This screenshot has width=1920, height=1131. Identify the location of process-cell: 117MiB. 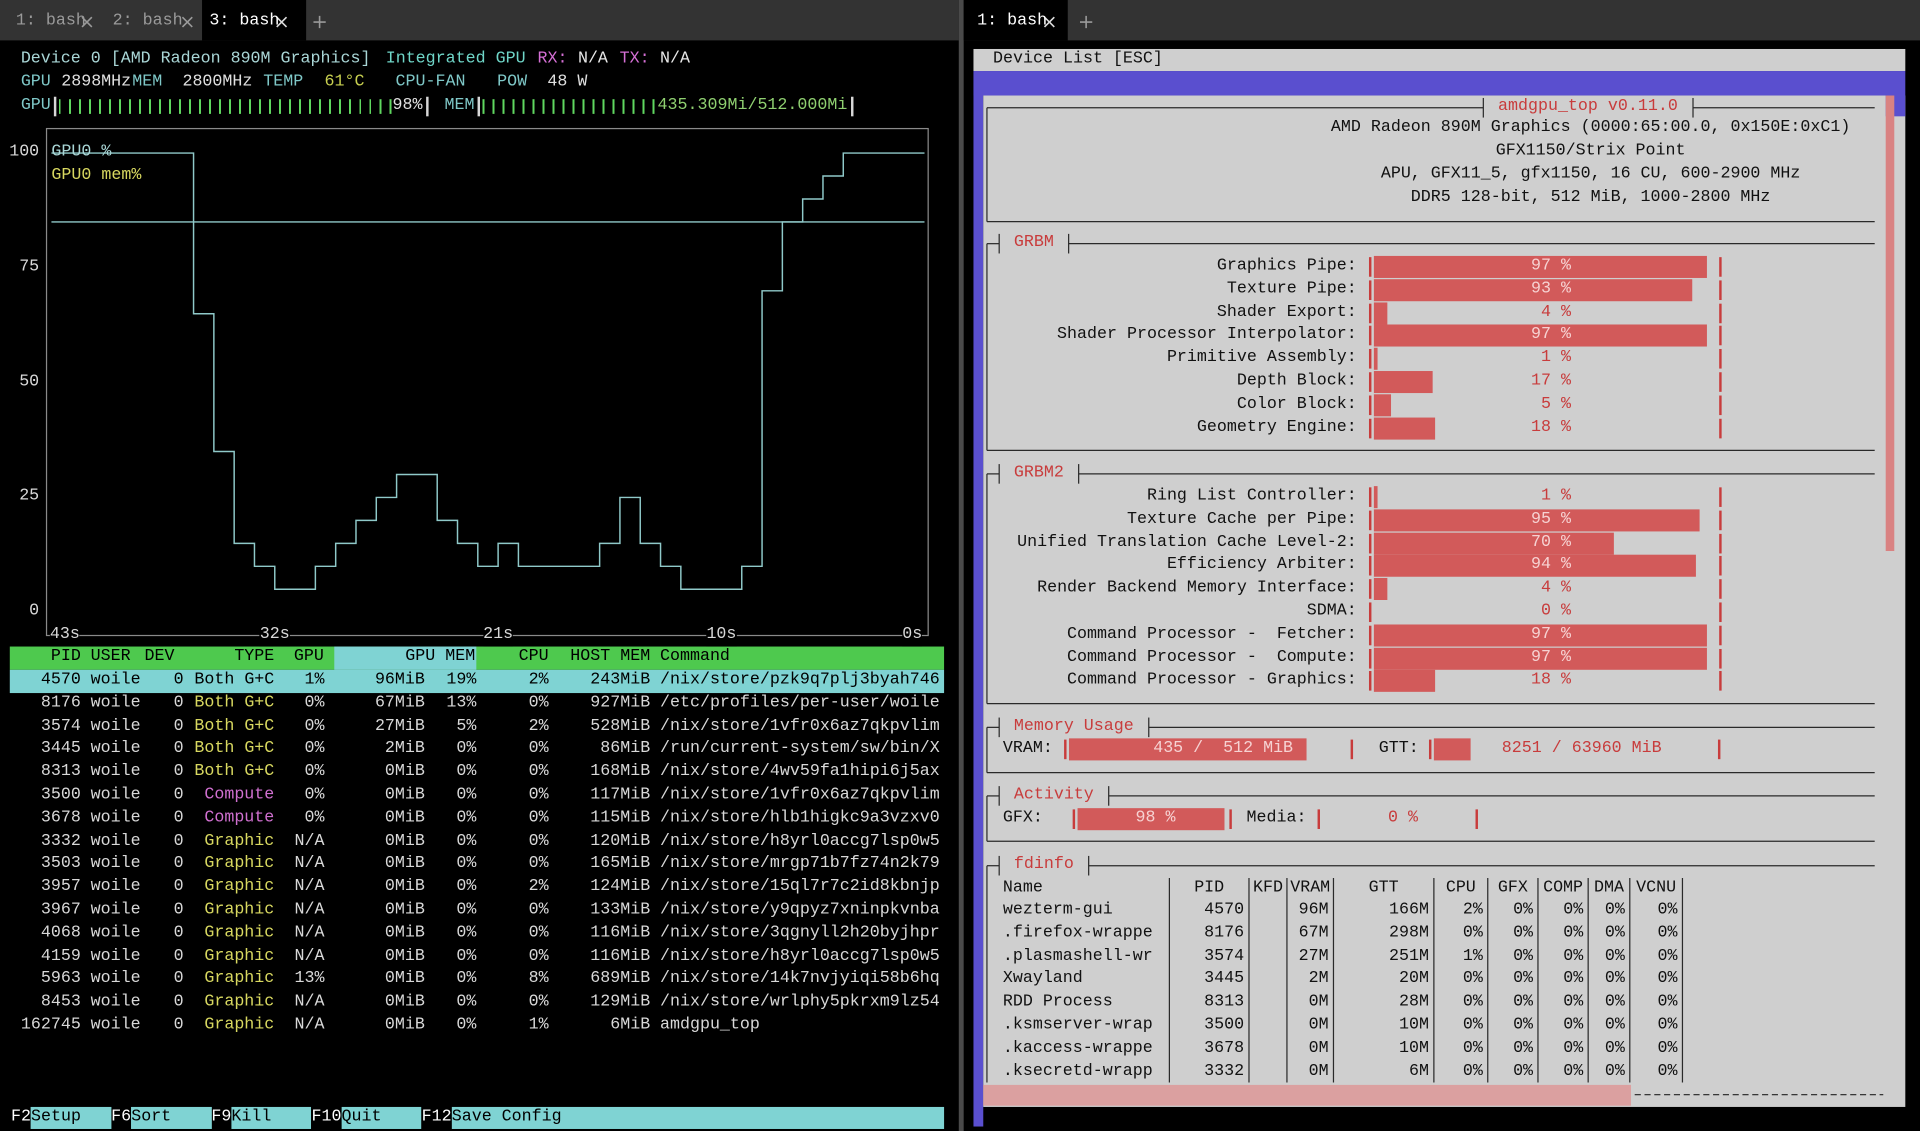
(620, 795).